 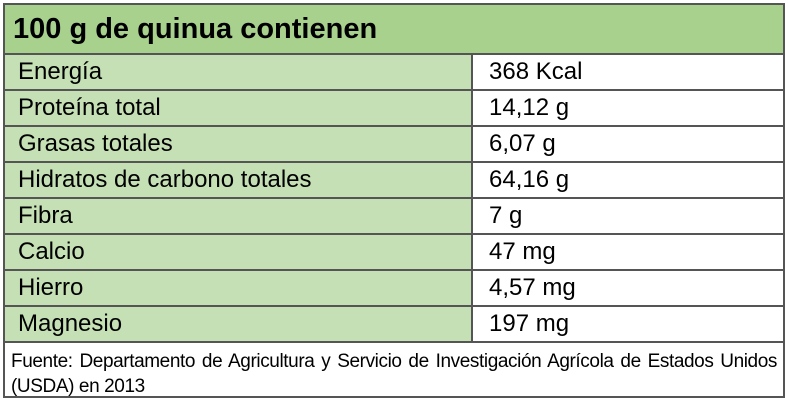 I want to click on table-row: Hidratos de carbono totales 64,16 g, so click(x=394, y=181).